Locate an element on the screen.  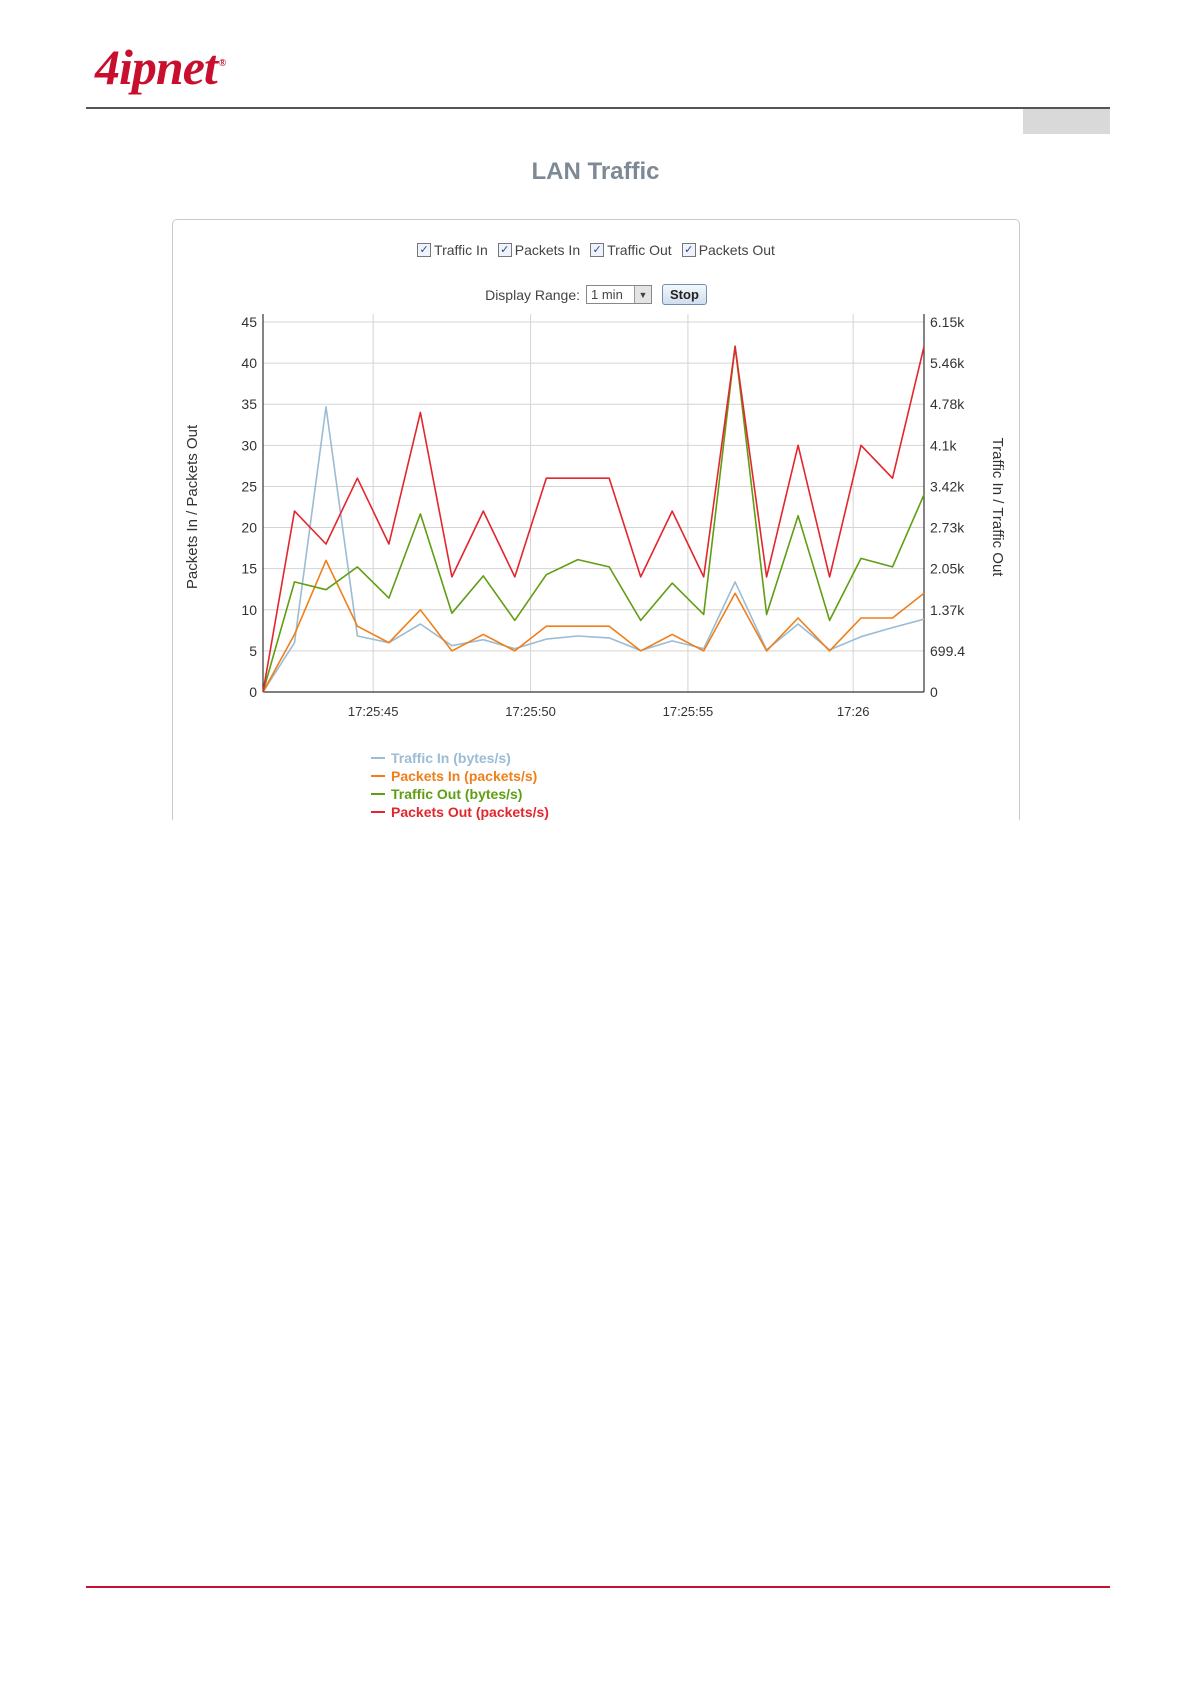
y-left-tick-label: 35 is located at coordinates (249, 404).